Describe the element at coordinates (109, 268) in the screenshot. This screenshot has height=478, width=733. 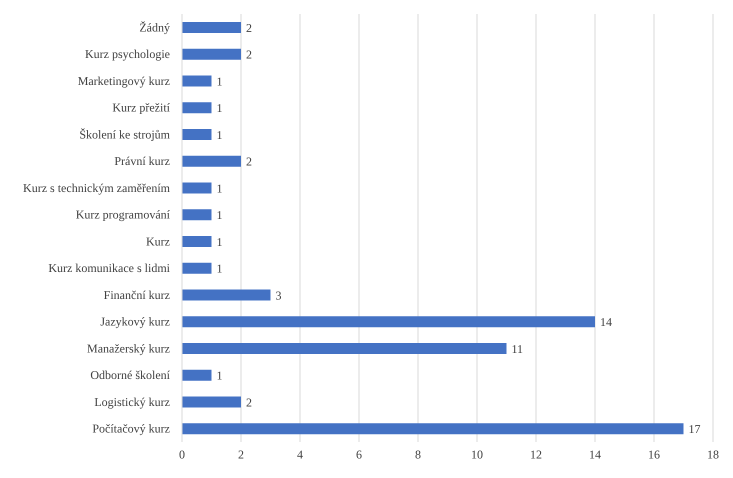
I see `y-tick-label: Kurz komunikace s lidmi` at that location.